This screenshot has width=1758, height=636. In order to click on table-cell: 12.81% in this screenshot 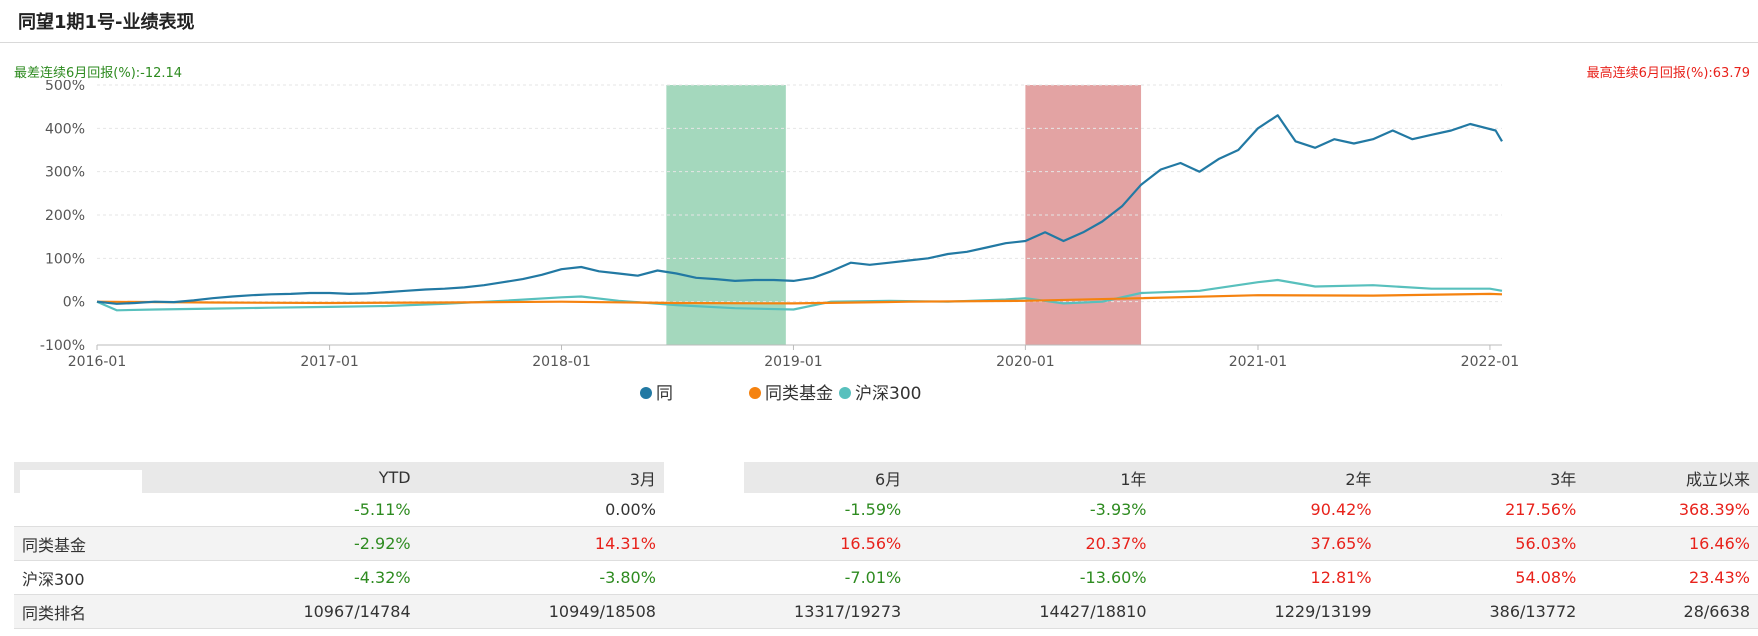, I will do `click(1267, 577)`.